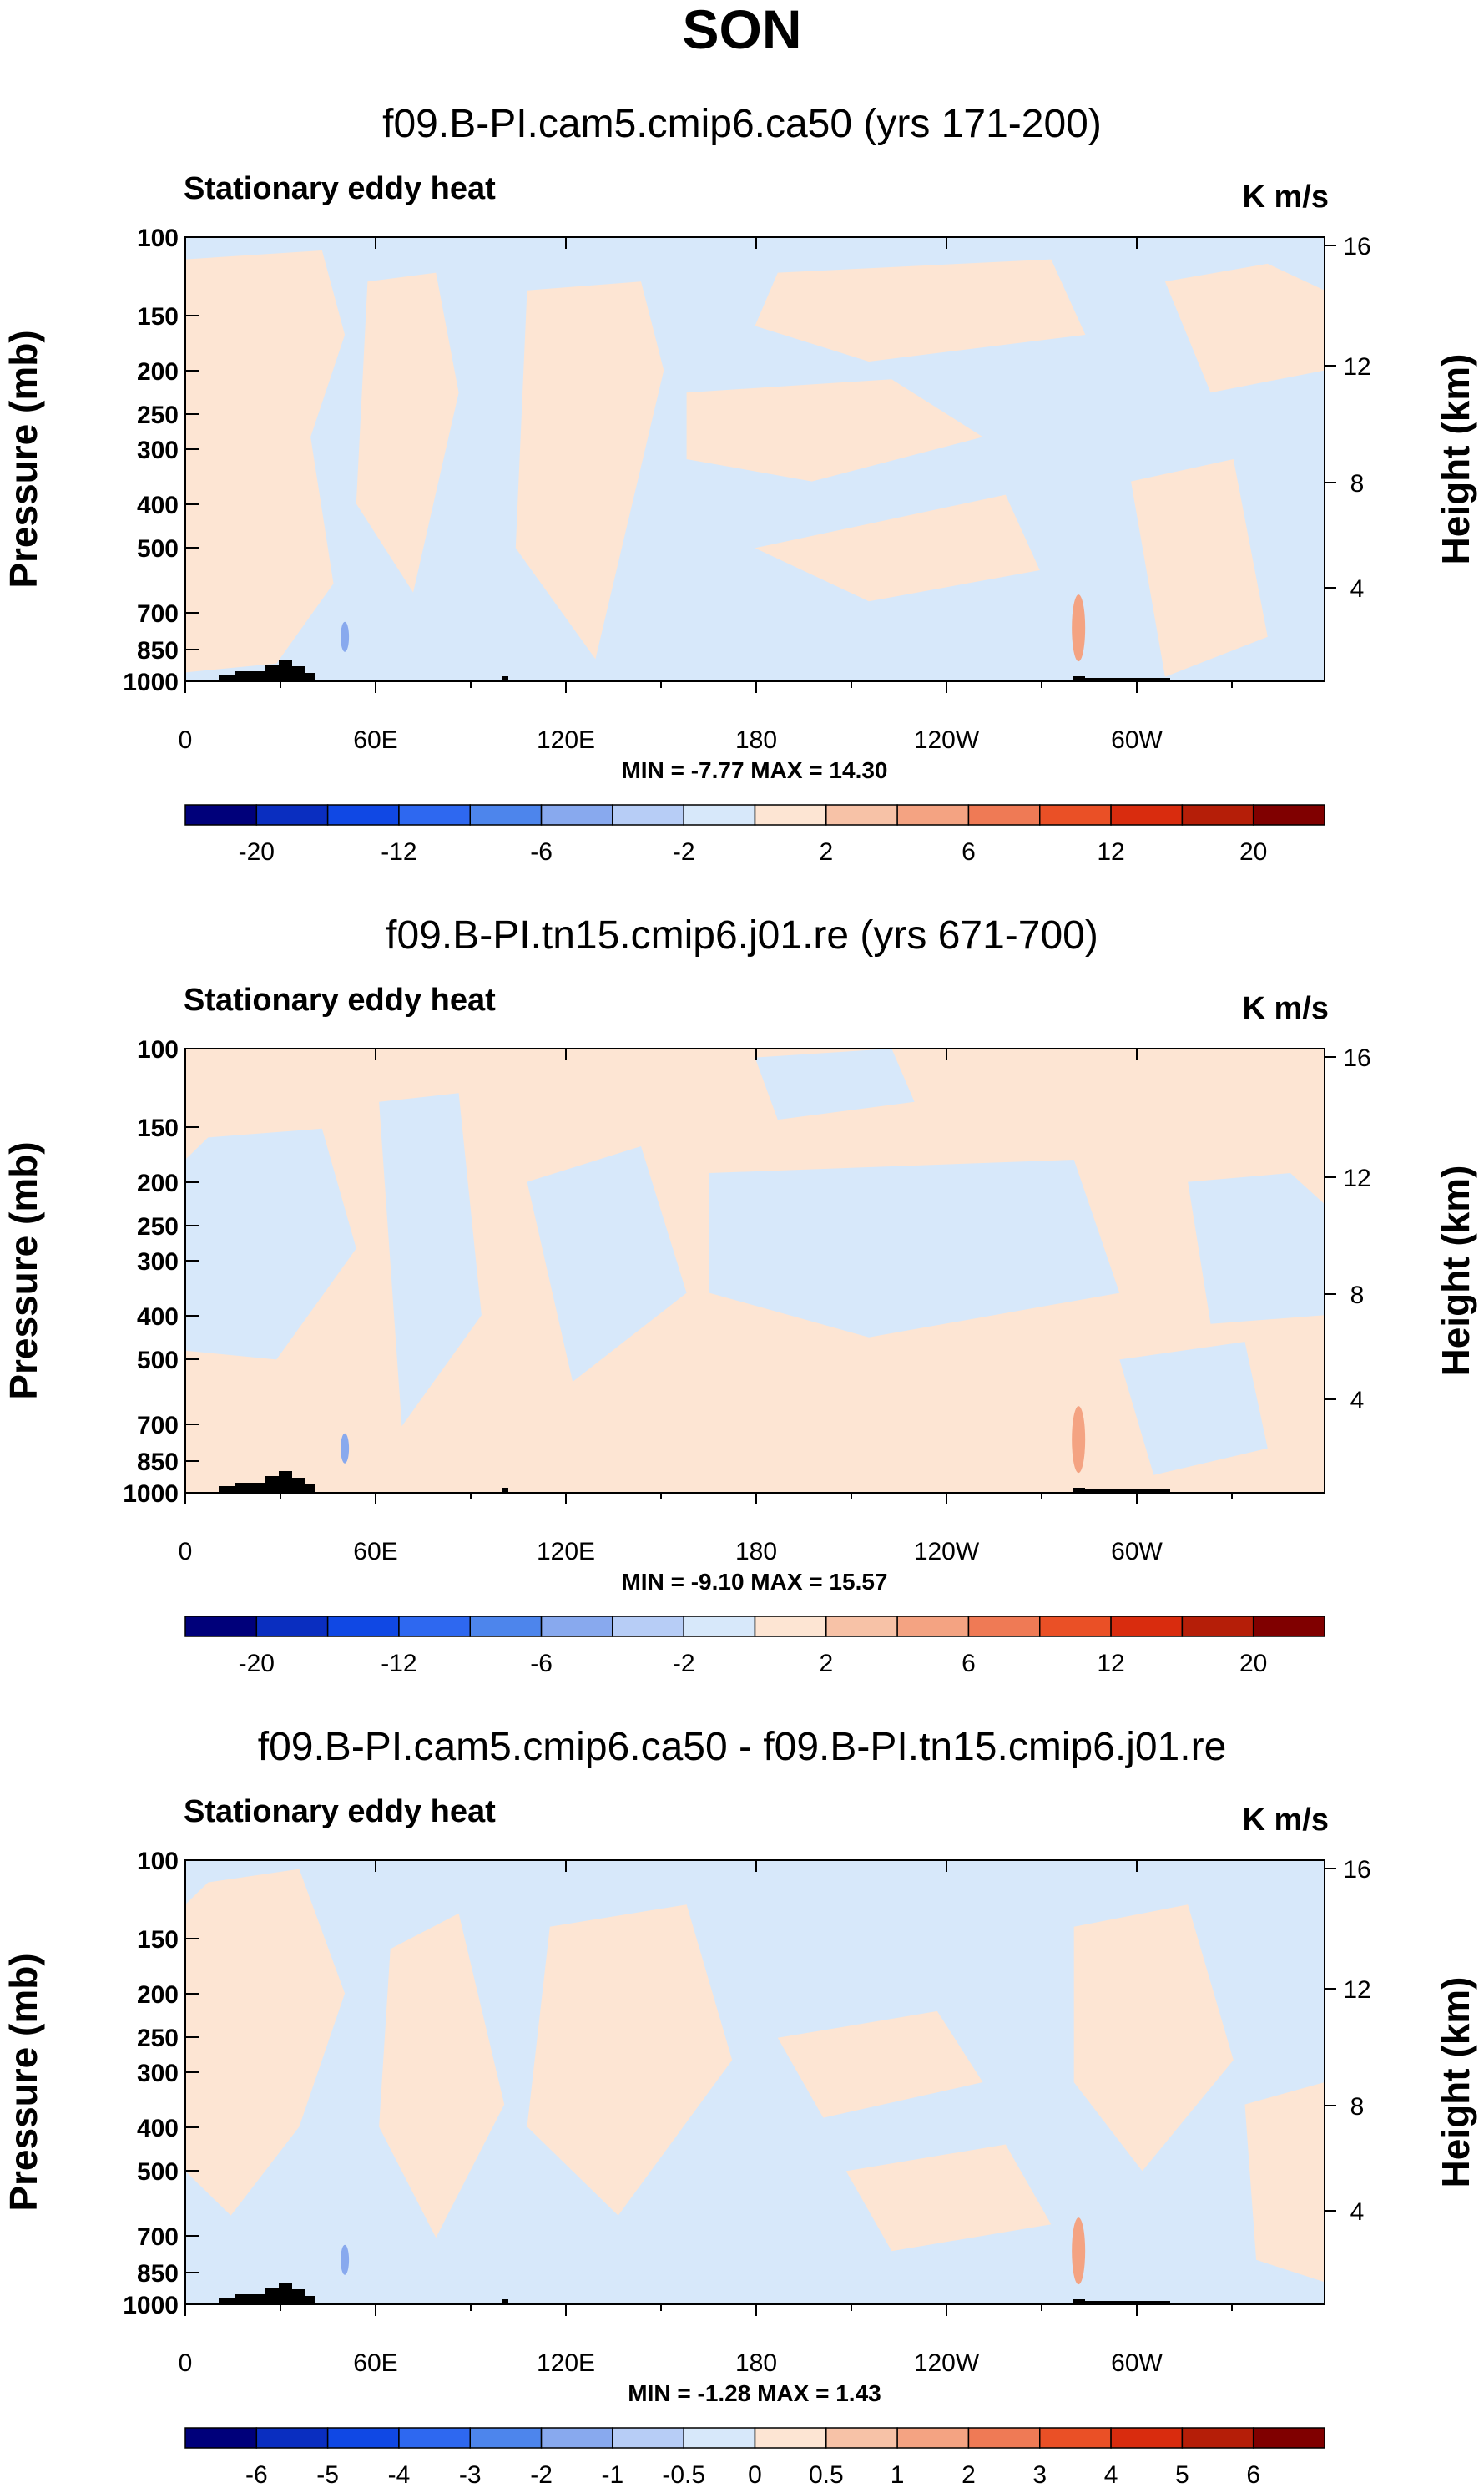  I want to click on y-right-tick-label: 12, so click(1356, 1990).